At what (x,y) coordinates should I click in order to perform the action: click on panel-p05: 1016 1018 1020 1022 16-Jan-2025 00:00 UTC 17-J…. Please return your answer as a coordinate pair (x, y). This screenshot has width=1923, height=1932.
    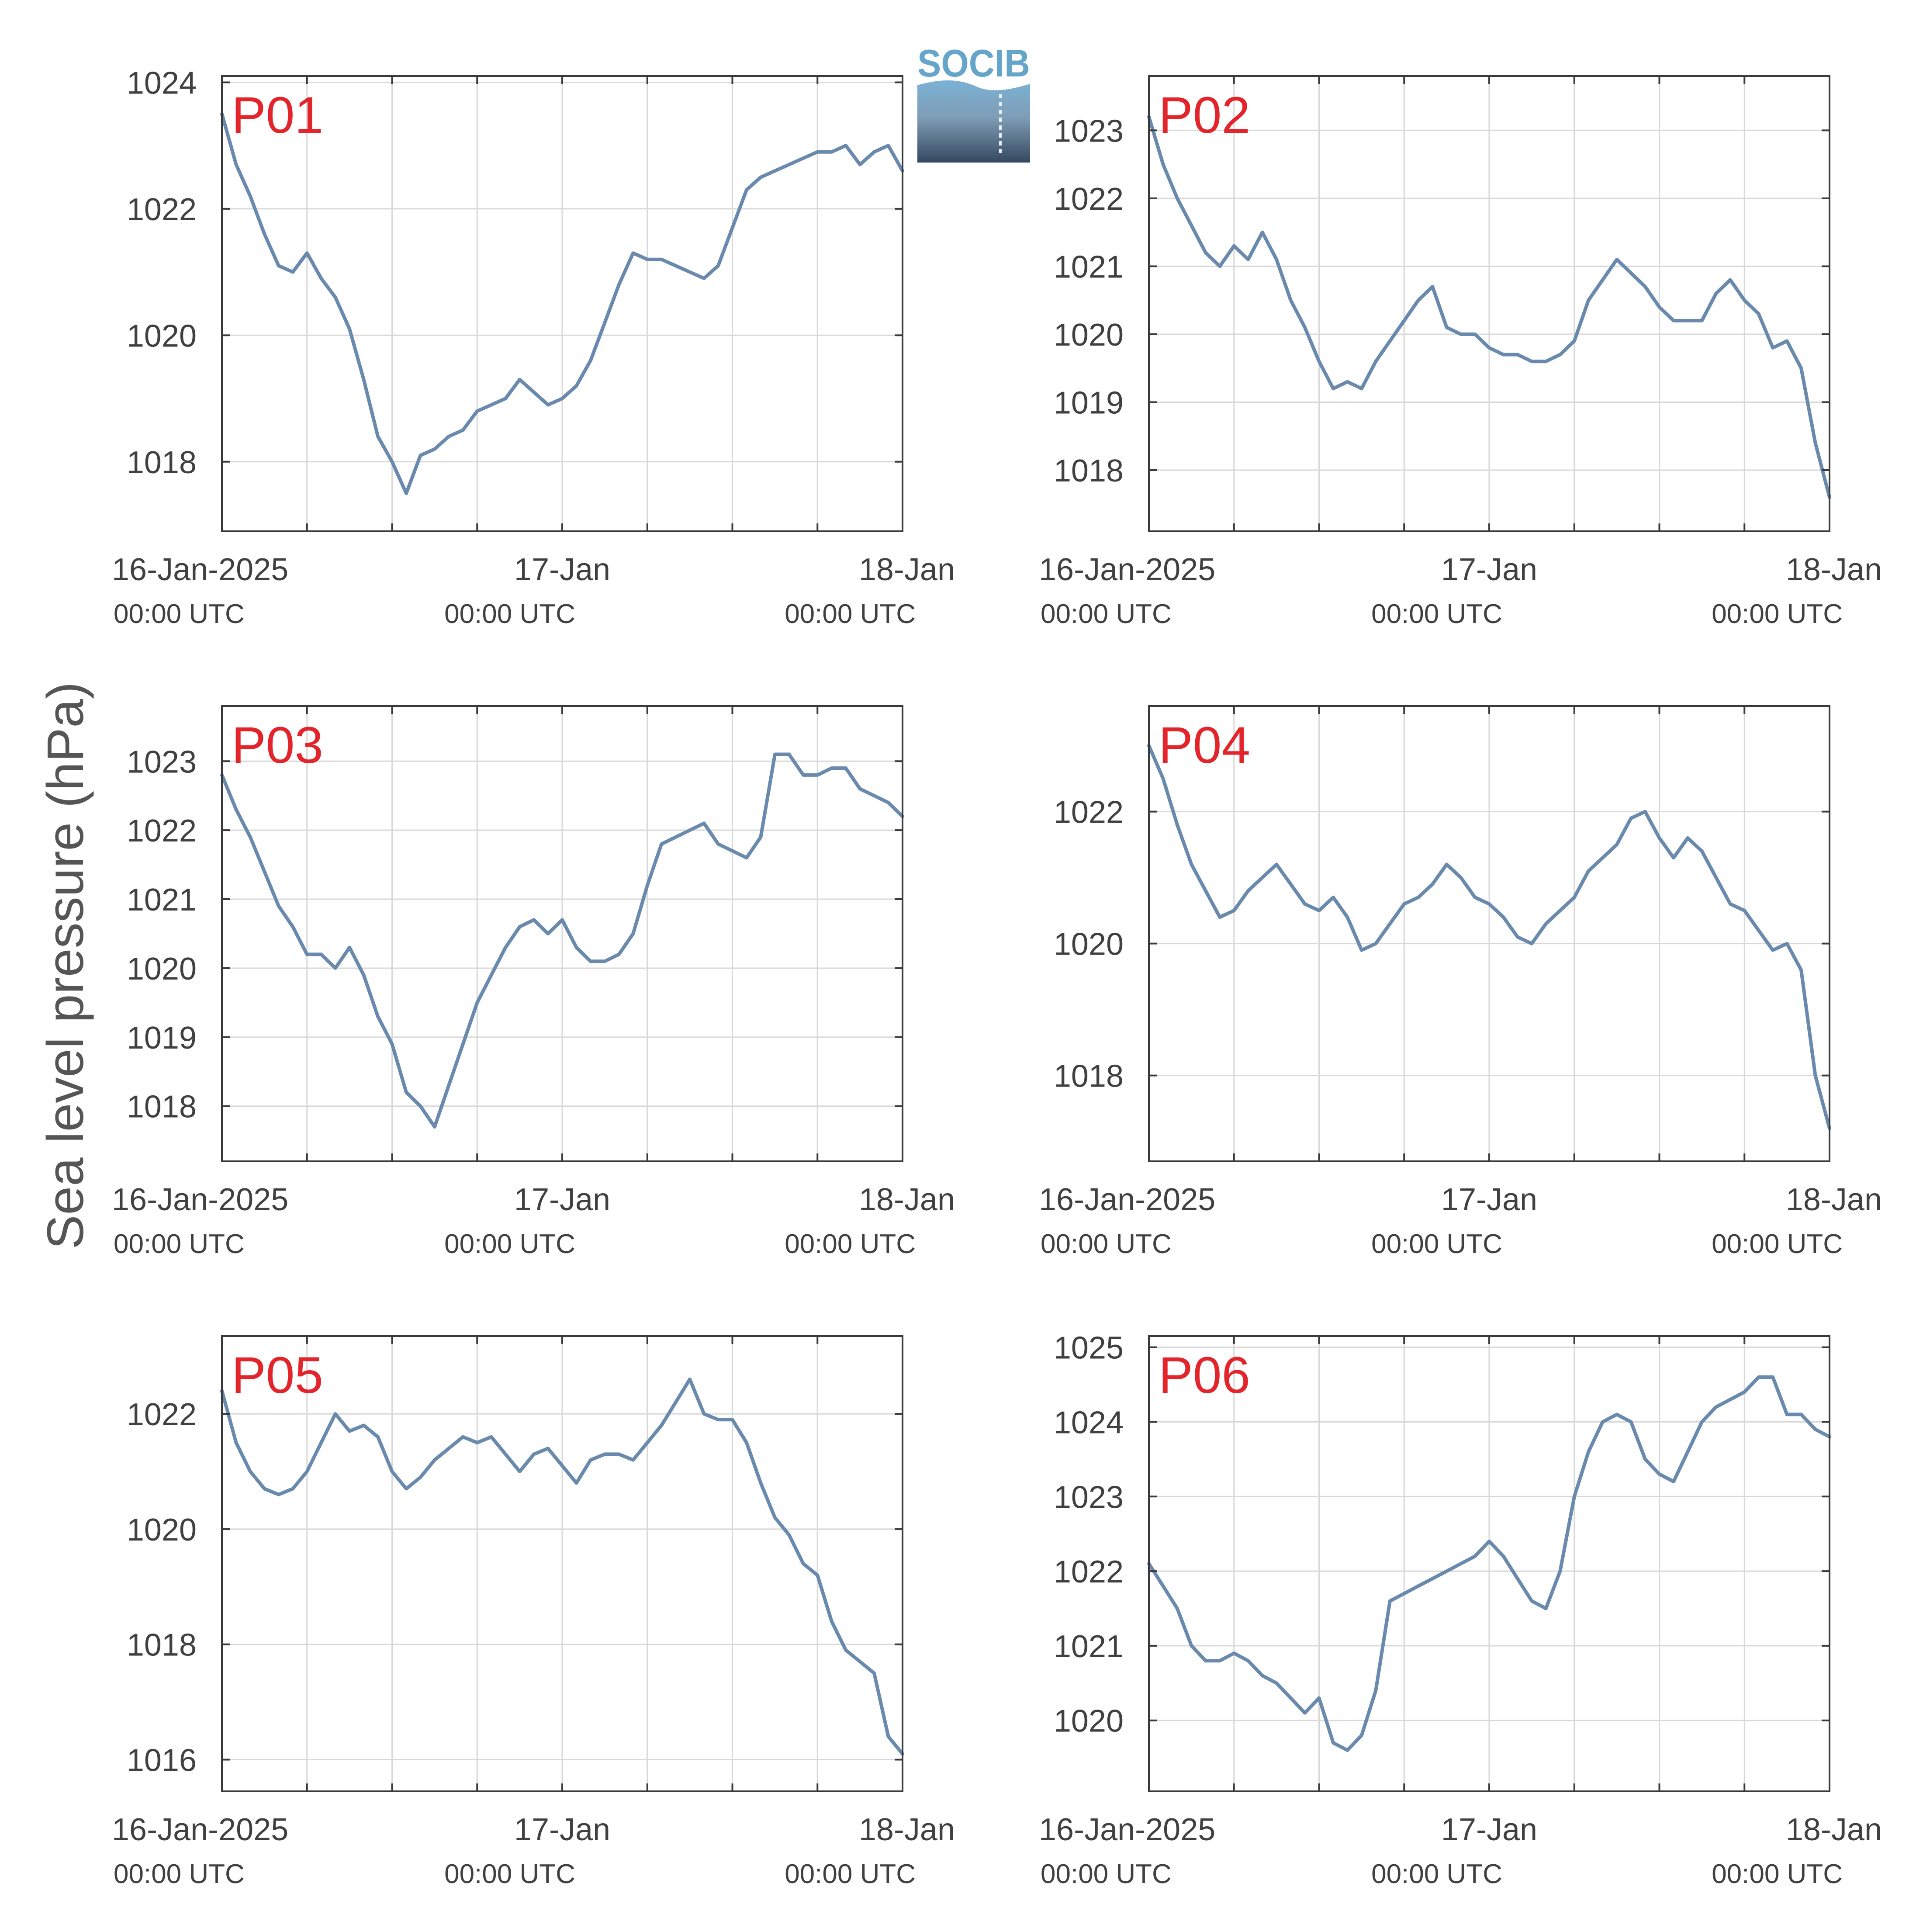
    Looking at the image, I should click on (533, 1612).